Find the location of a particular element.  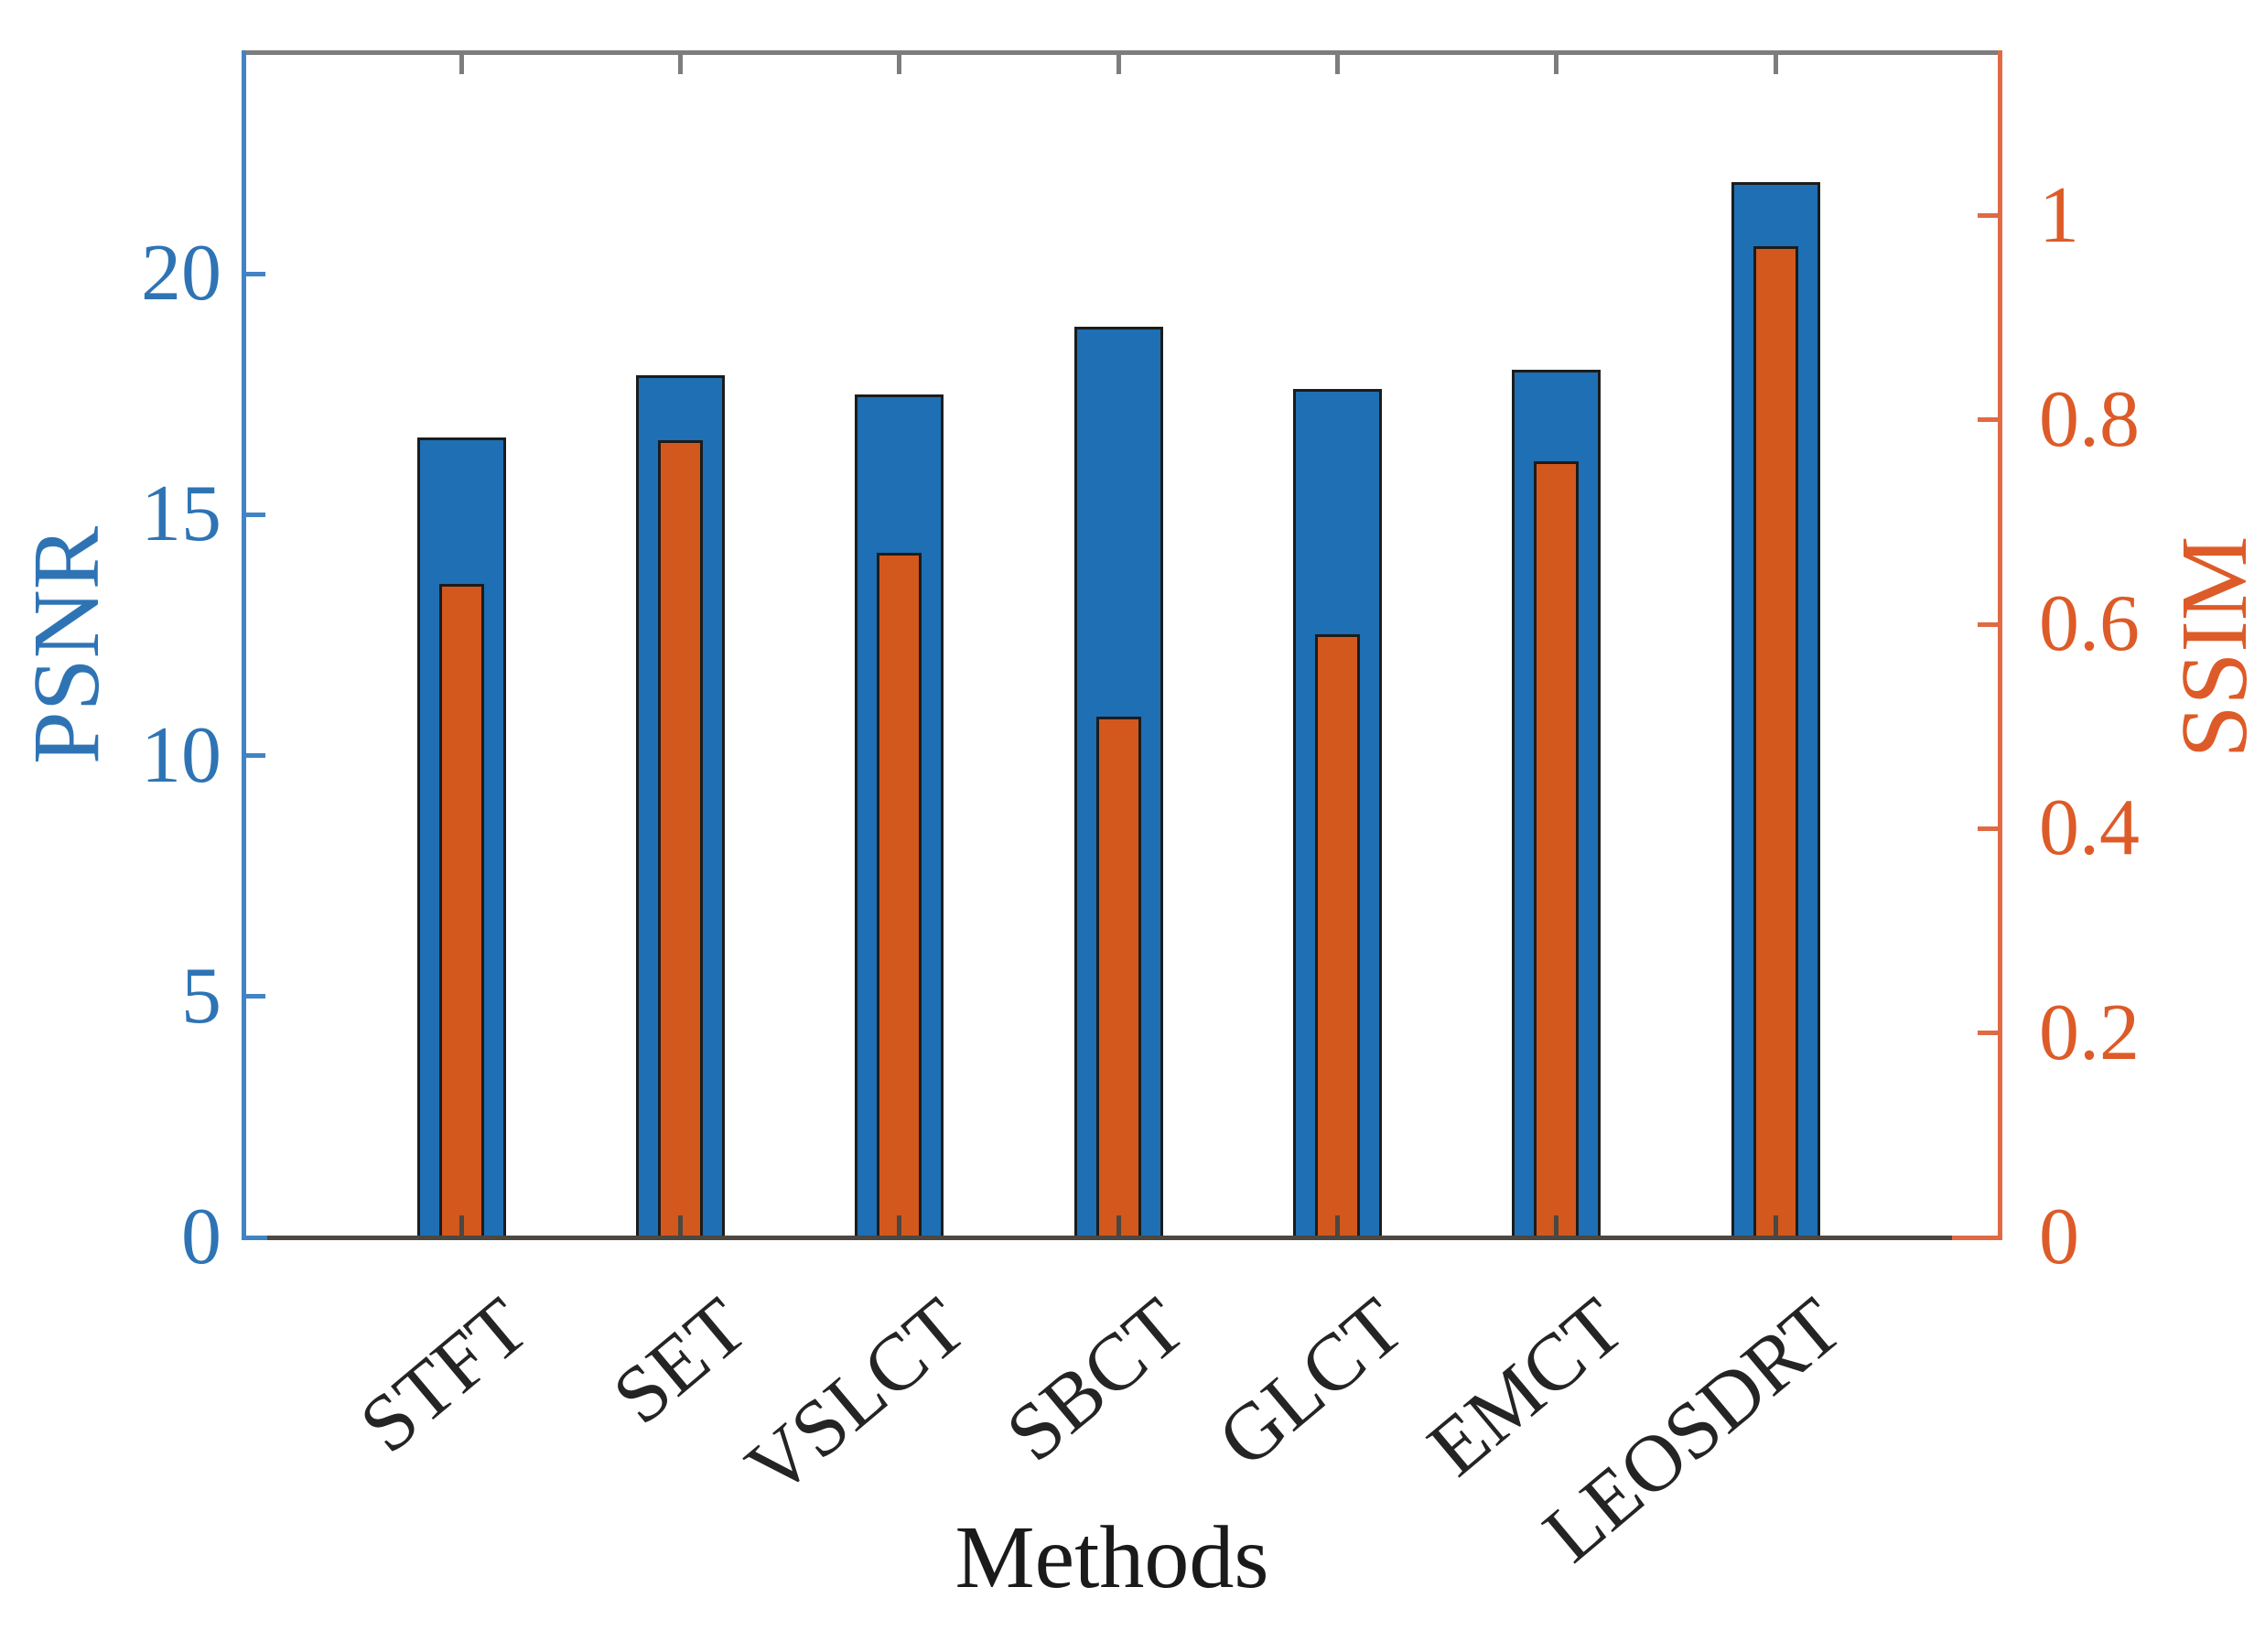

bar-ssim-emct is located at coordinates (1556, 850).